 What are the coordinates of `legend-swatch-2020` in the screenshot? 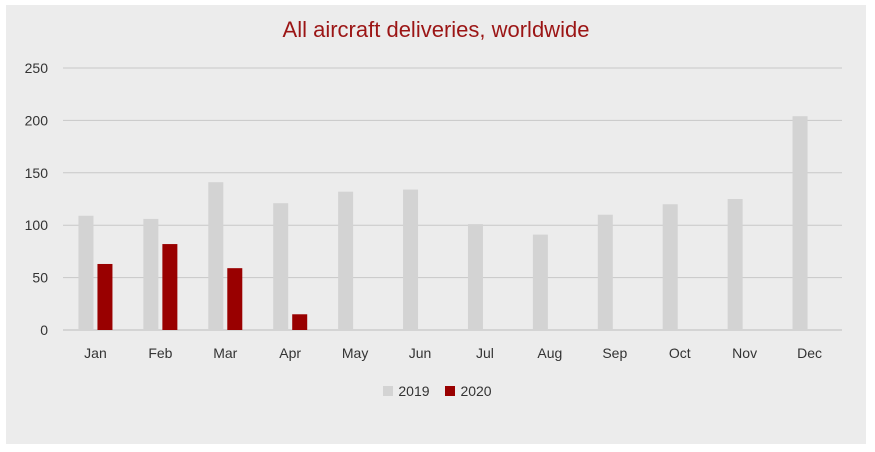 It's located at (450, 391).